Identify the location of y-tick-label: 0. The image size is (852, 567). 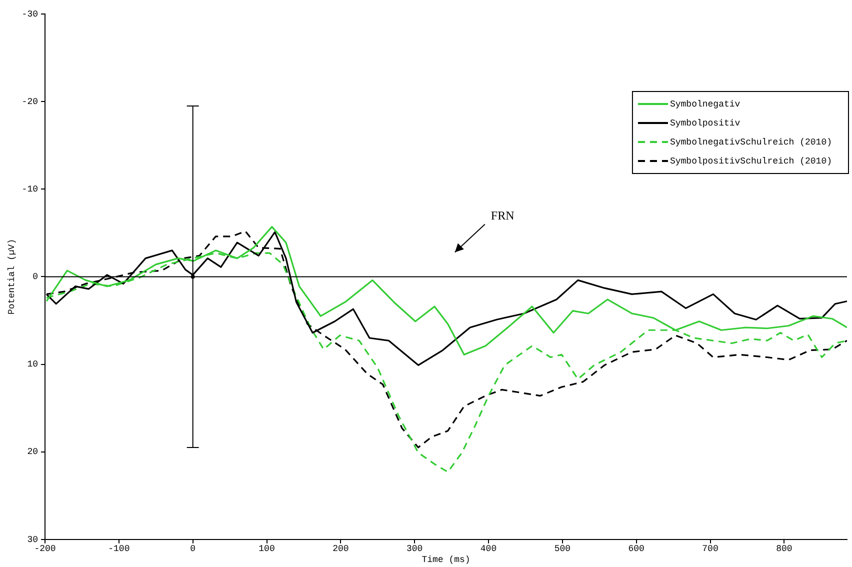
(35, 277).